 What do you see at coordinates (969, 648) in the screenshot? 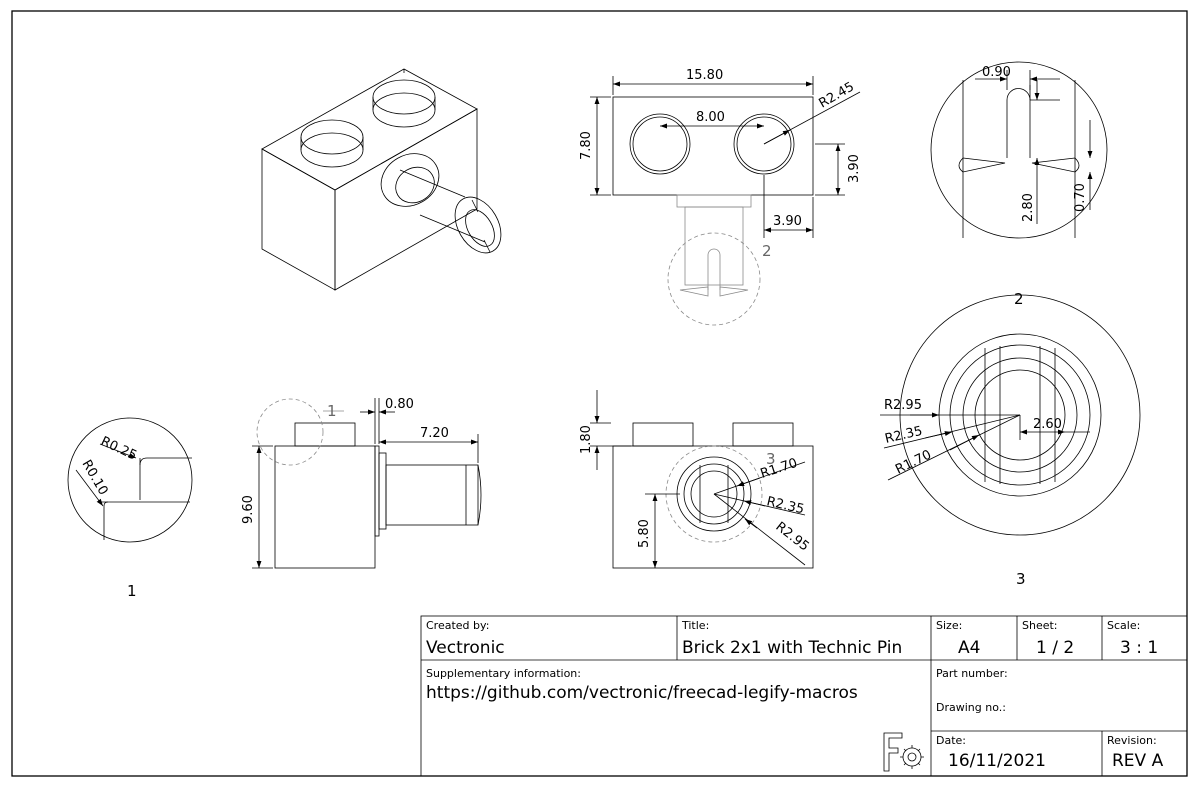
I see `size-value: A4` at bounding box center [969, 648].